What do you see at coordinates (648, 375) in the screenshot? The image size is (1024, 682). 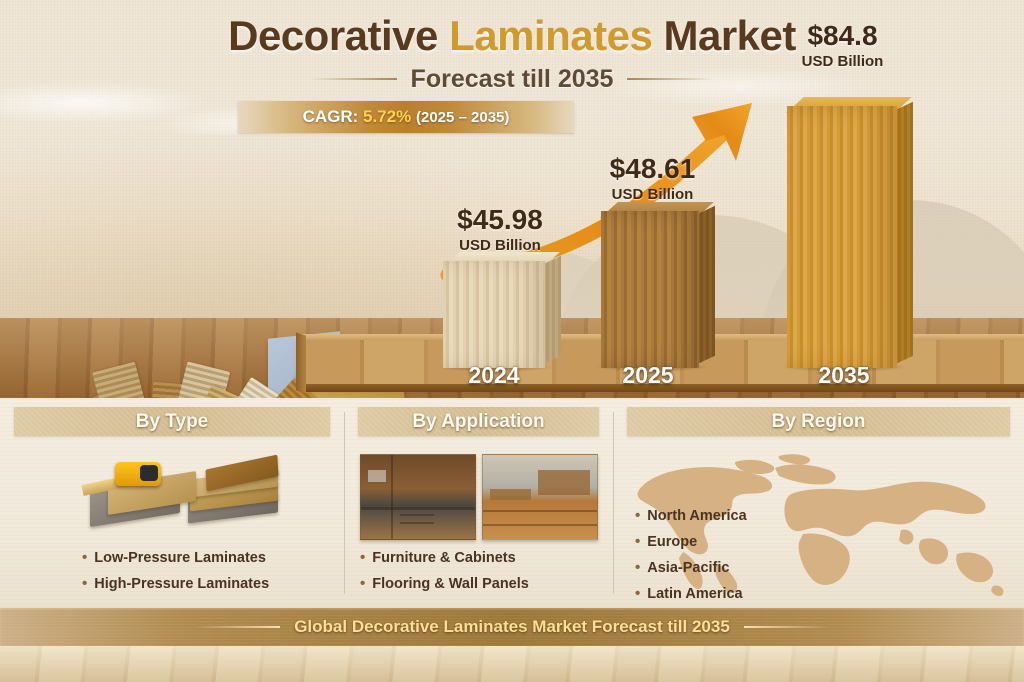 I see `axis-label-2025: 2025` at bounding box center [648, 375].